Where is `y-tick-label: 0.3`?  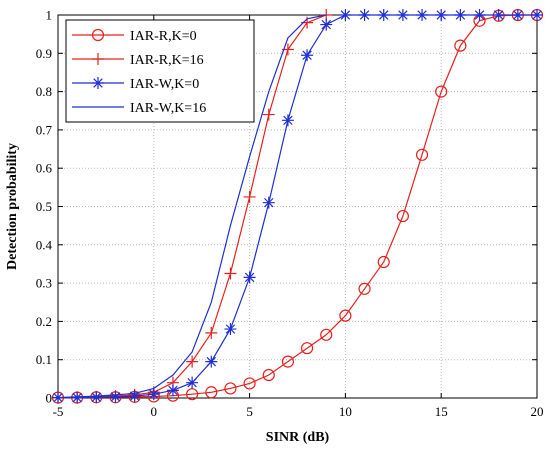
y-tick-label: 0.3 is located at coordinates (44, 283).